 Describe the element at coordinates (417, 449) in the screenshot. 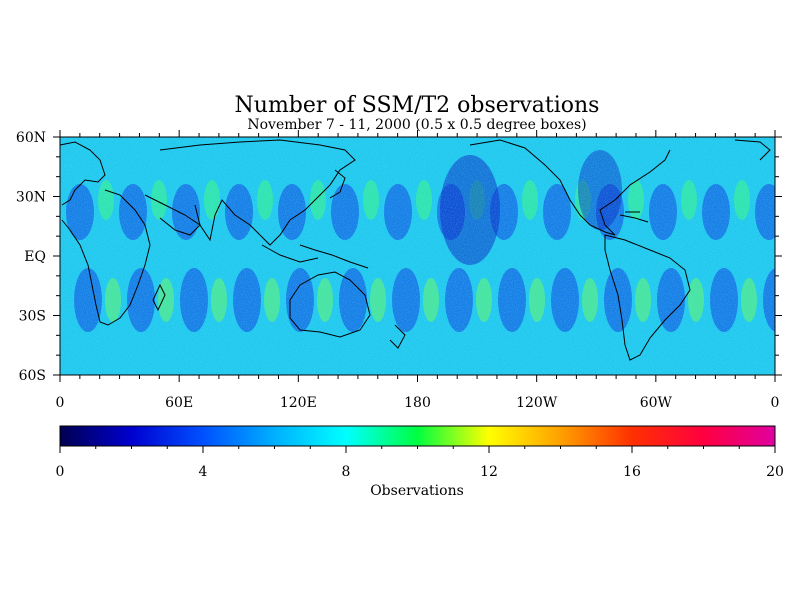

I see `colorbar-tick-marks` at that location.